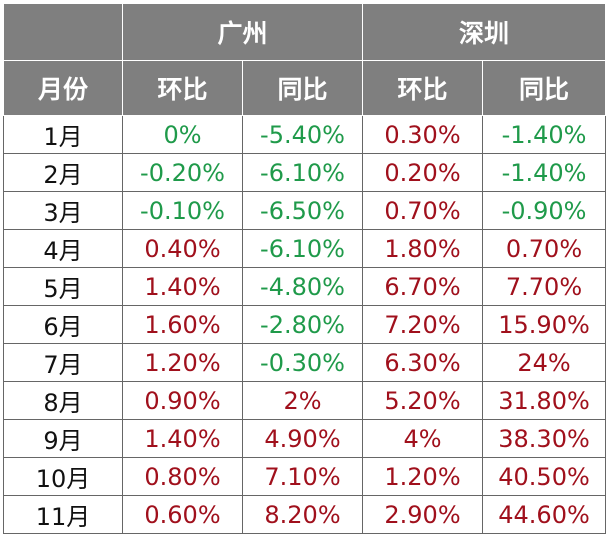 This screenshot has height=541, width=609. Describe the element at coordinates (63, 248) in the screenshot. I see `month-cell: 4月` at that location.